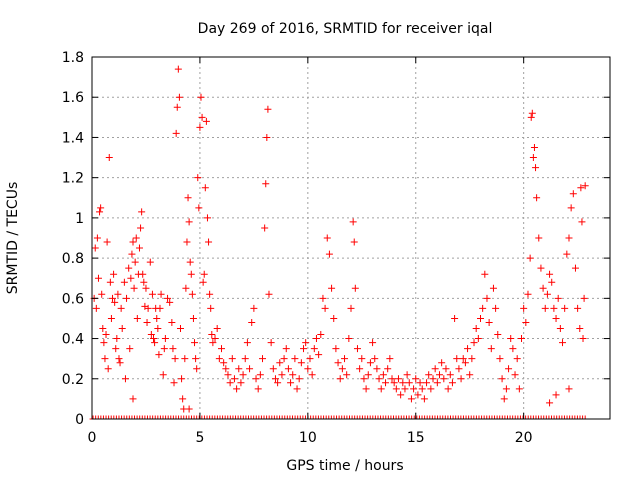 This screenshot has height=480, width=640. Describe the element at coordinates (73, 380) in the screenshot. I see `y-tick-label: 0.2` at that location.